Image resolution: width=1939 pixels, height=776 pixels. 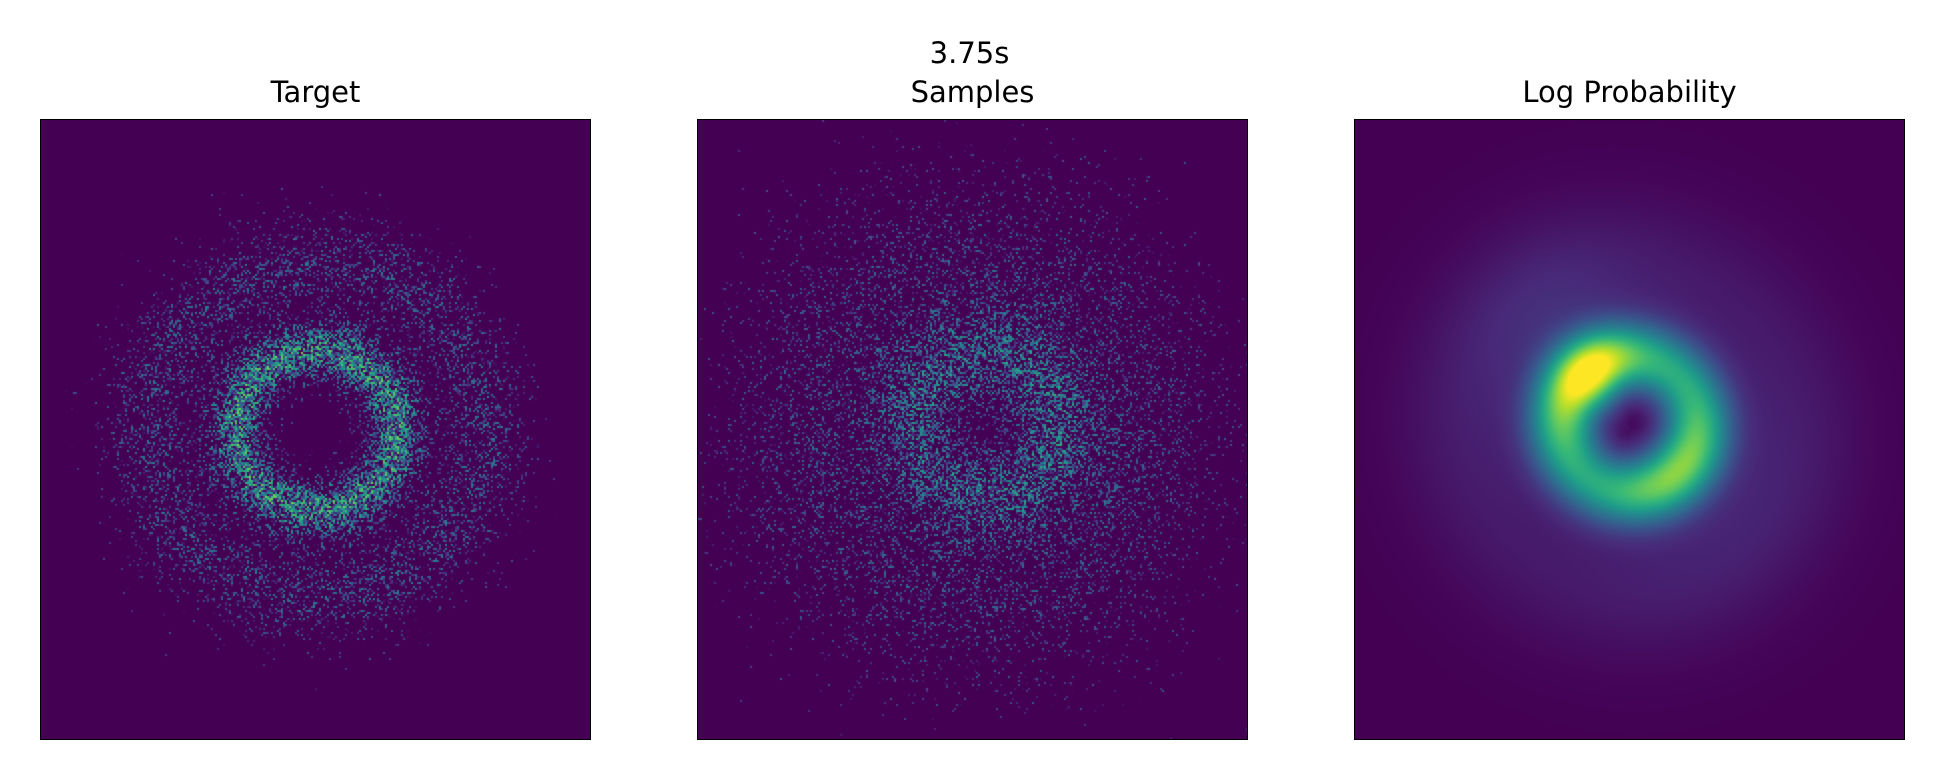 What do you see at coordinates (315, 92) in the screenshot?
I see `panel-title-target: Target` at bounding box center [315, 92].